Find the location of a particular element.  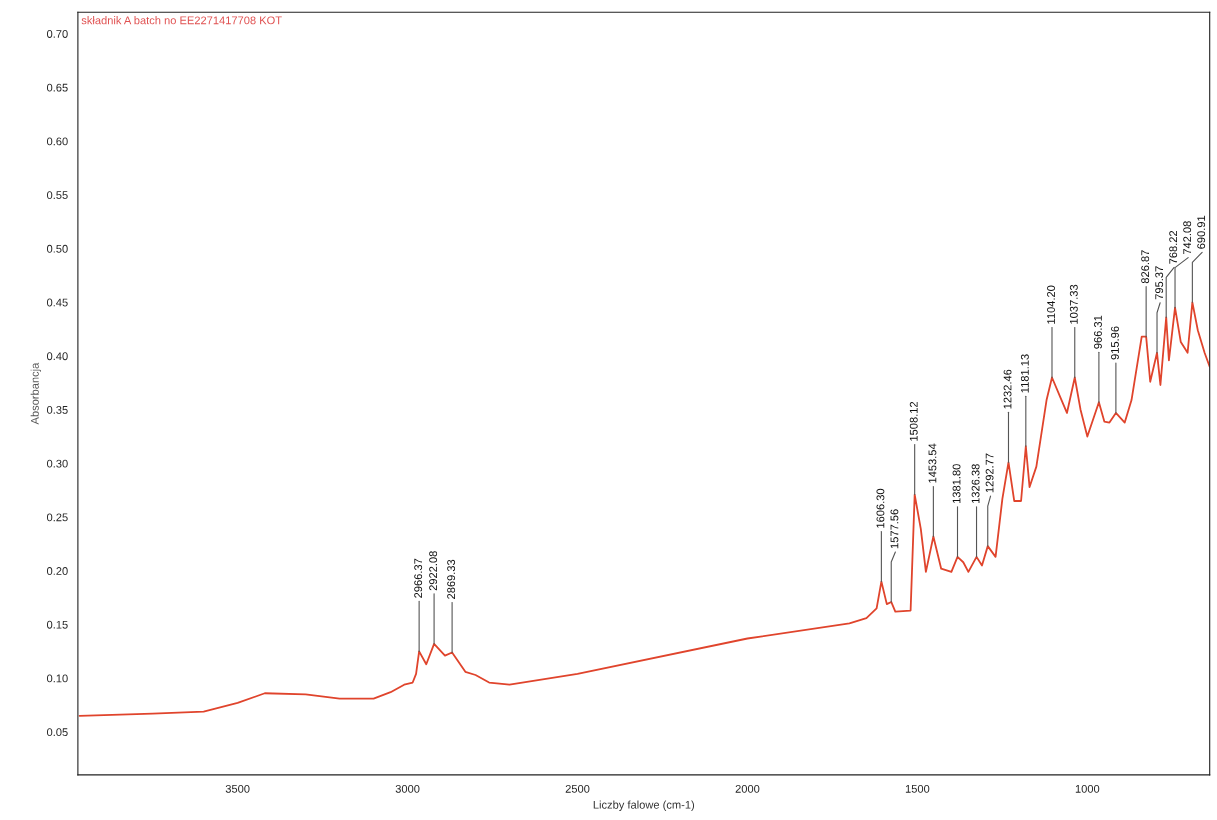

annotation: 690.91 is located at coordinates (1201, 232).